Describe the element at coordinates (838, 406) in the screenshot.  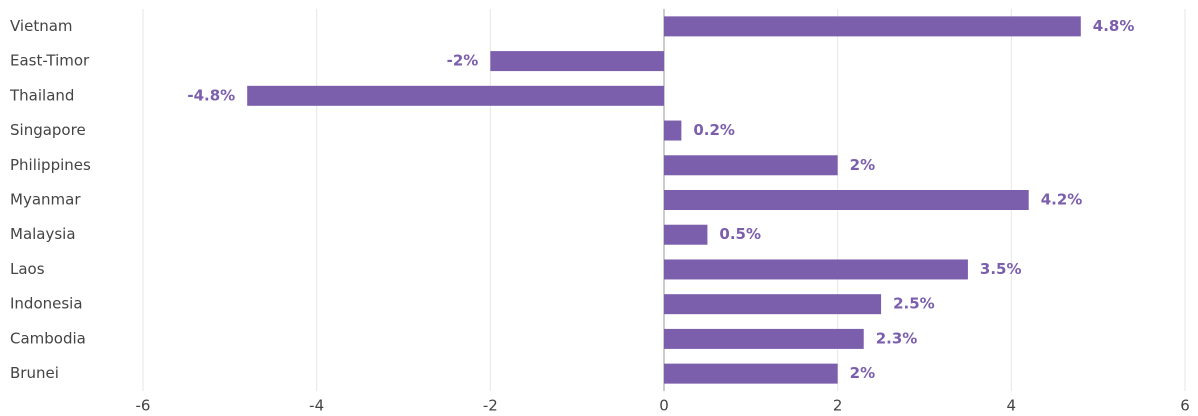
I see `x-tick-label: 2` at that location.